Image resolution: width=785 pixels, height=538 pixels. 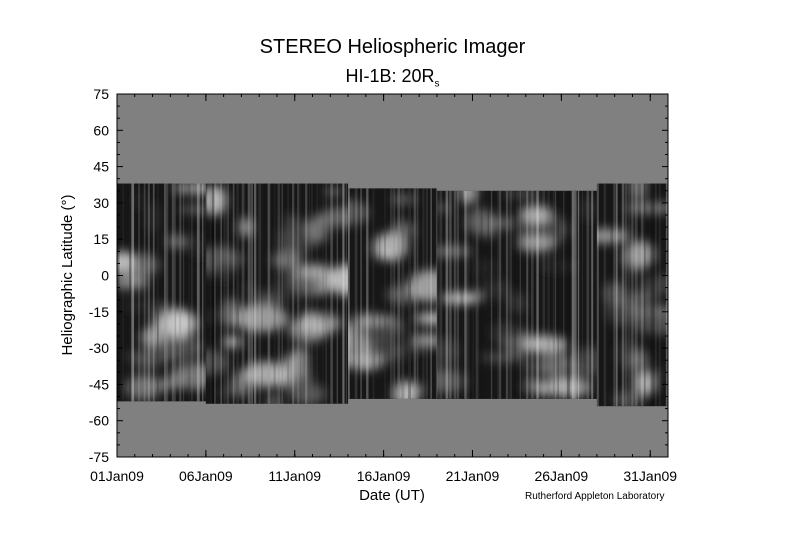 I want to click on credit-label: Rutherford Appleton Laboratory, so click(x=595, y=496).